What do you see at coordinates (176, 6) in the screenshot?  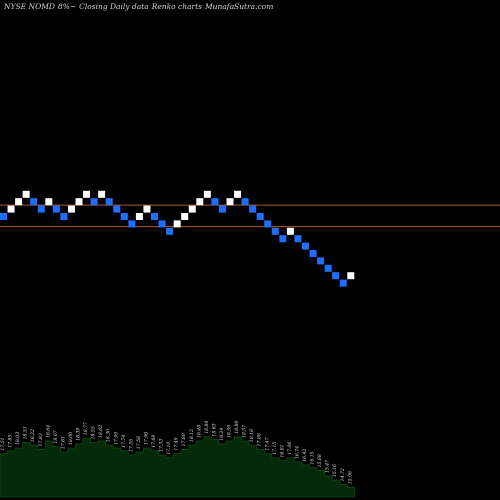 I see `chart-kind-label: Renko charts` at bounding box center [176, 6].